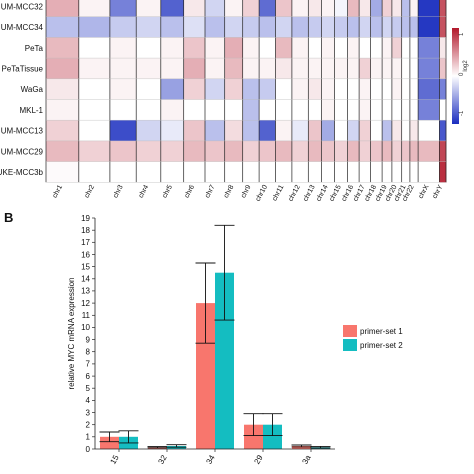  I want to click on bar-chart-legend: primer-set 1 primer-set 2, so click(373, 338).